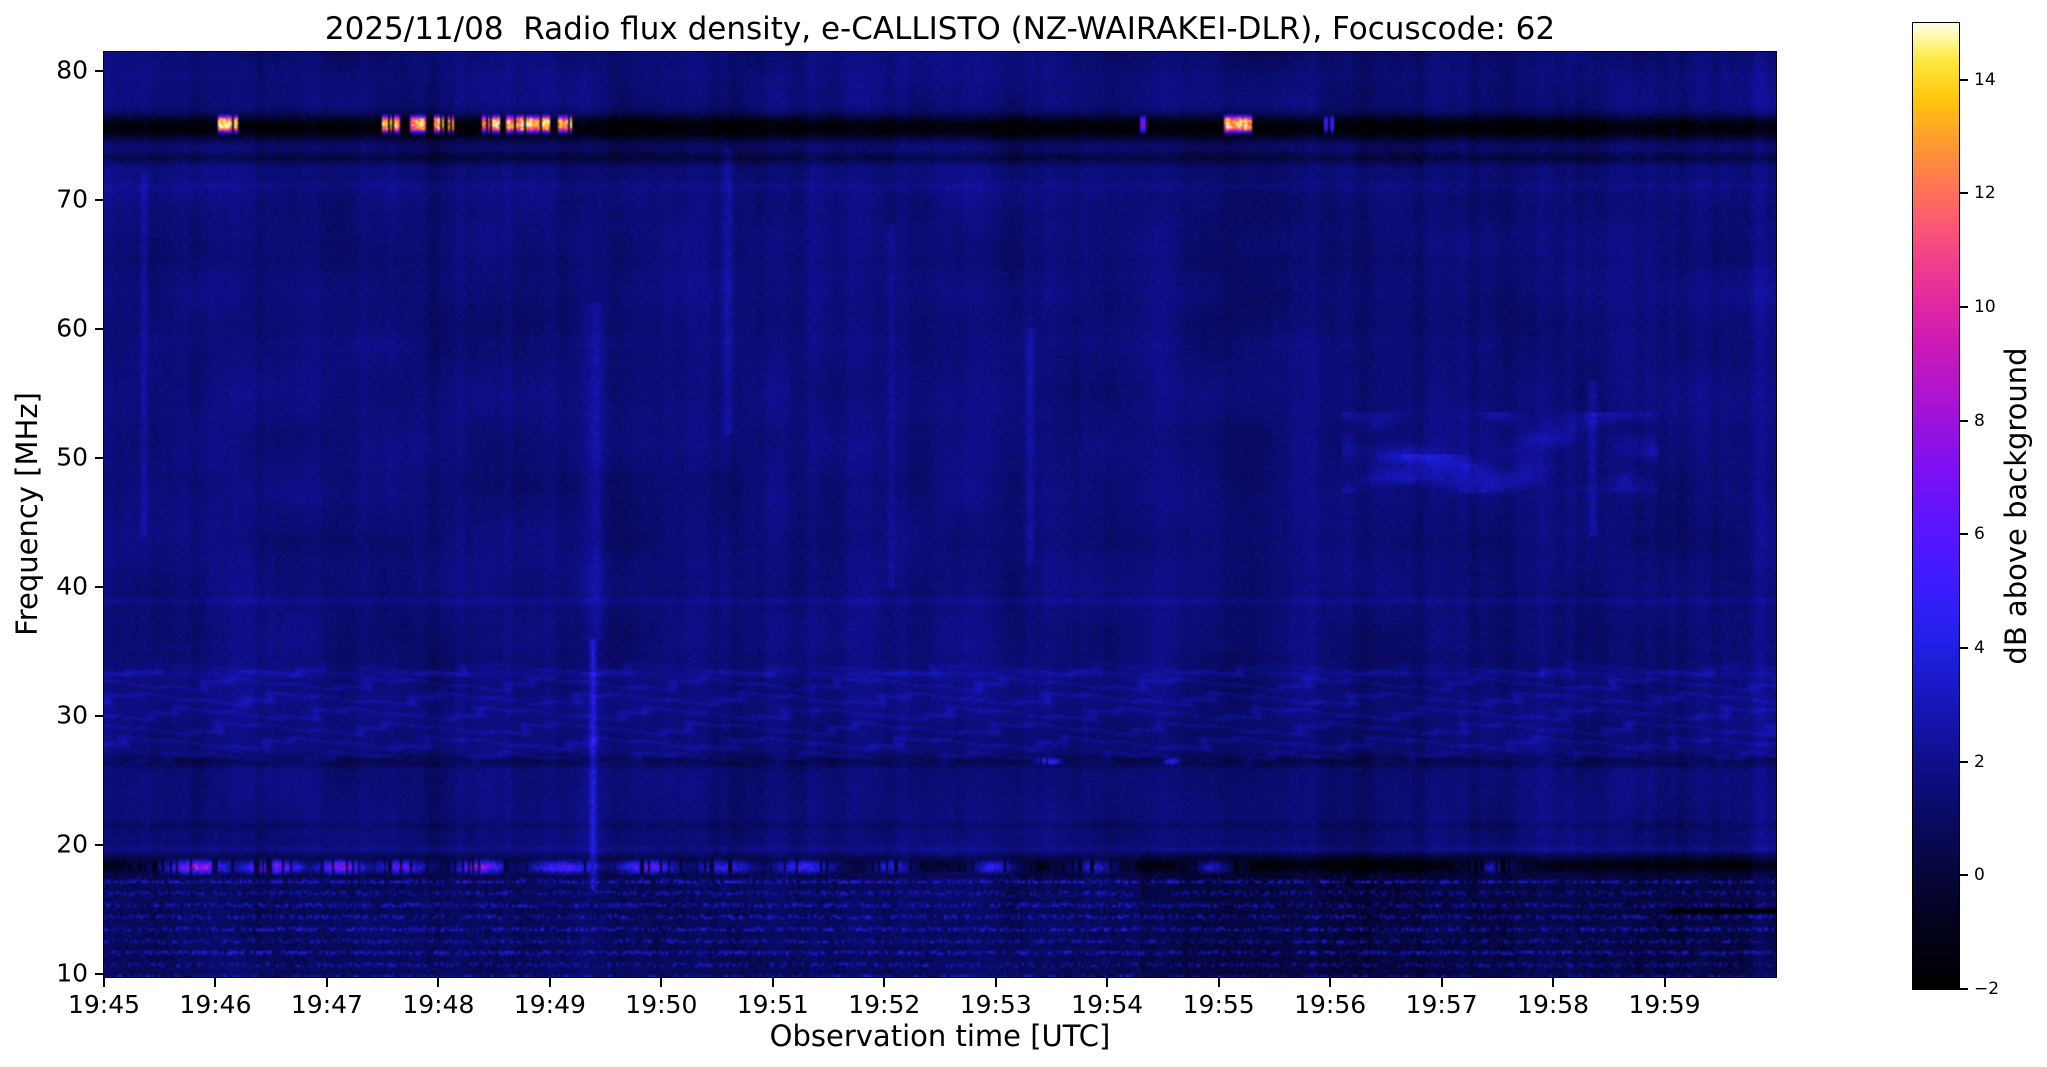 The width and height of the screenshot is (2047, 1067). What do you see at coordinates (1979, 648) in the screenshot?
I see `colorbar-tick-label: 4` at bounding box center [1979, 648].